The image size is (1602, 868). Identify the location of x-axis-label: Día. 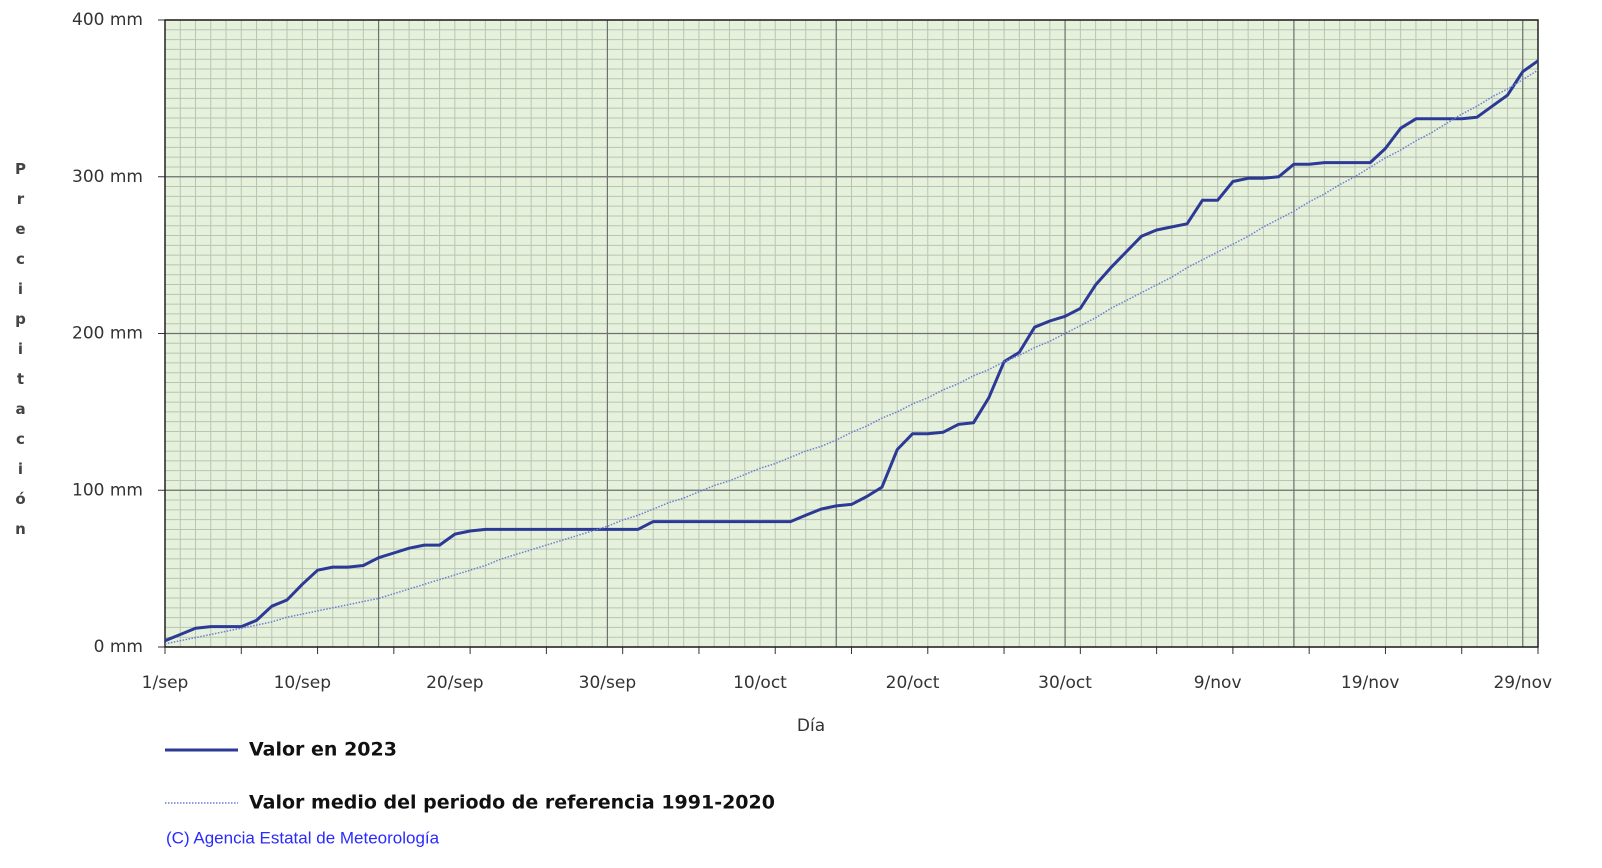
(811, 726).